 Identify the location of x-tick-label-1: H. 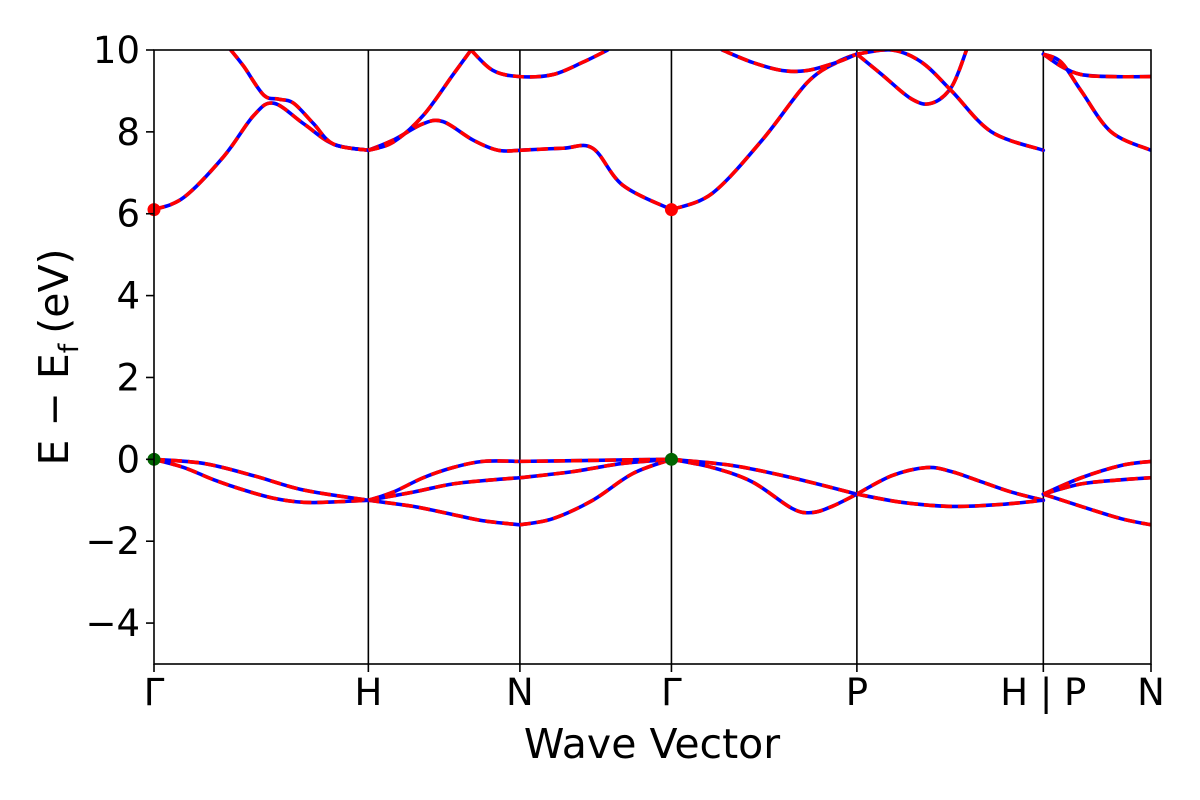
(368, 692).